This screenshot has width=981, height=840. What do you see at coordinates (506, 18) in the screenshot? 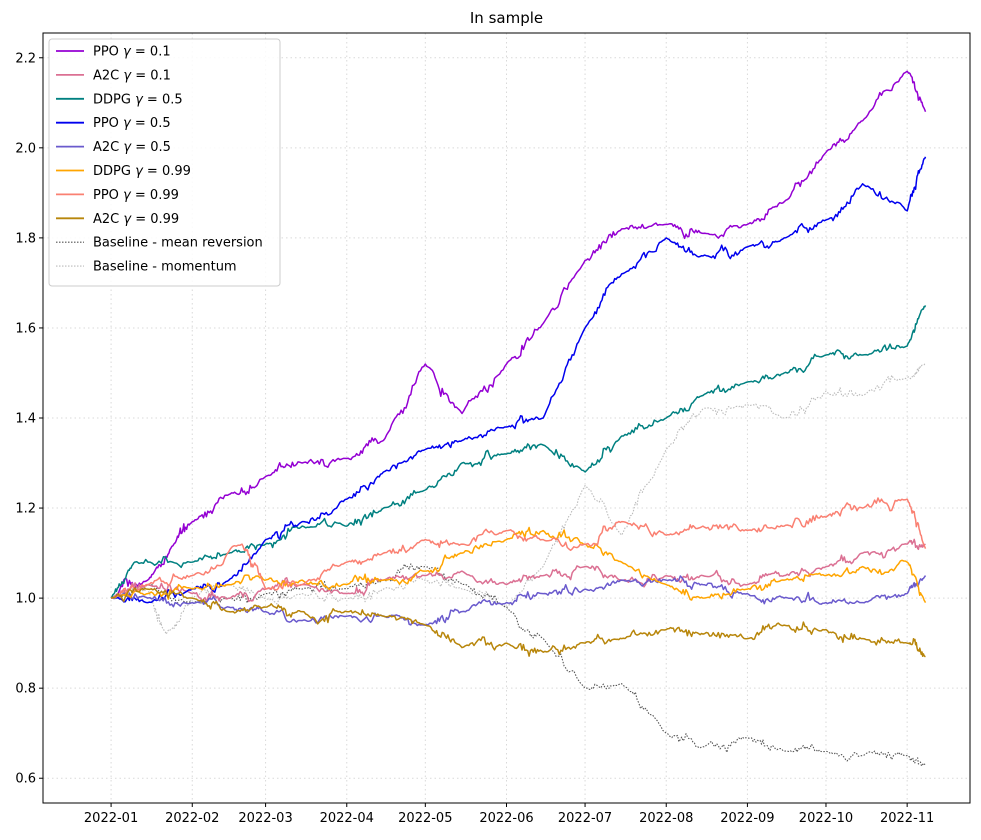
I see `chart-title: In sample` at bounding box center [506, 18].